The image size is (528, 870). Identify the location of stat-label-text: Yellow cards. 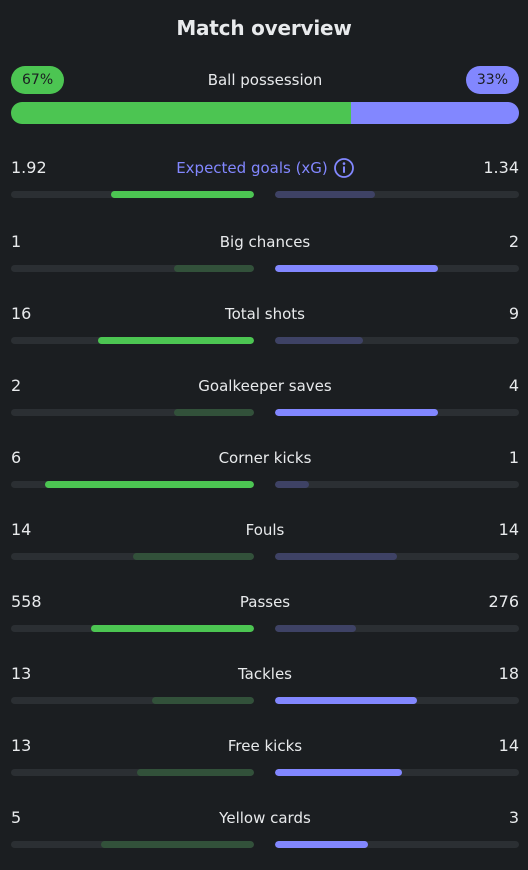
(265, 818).